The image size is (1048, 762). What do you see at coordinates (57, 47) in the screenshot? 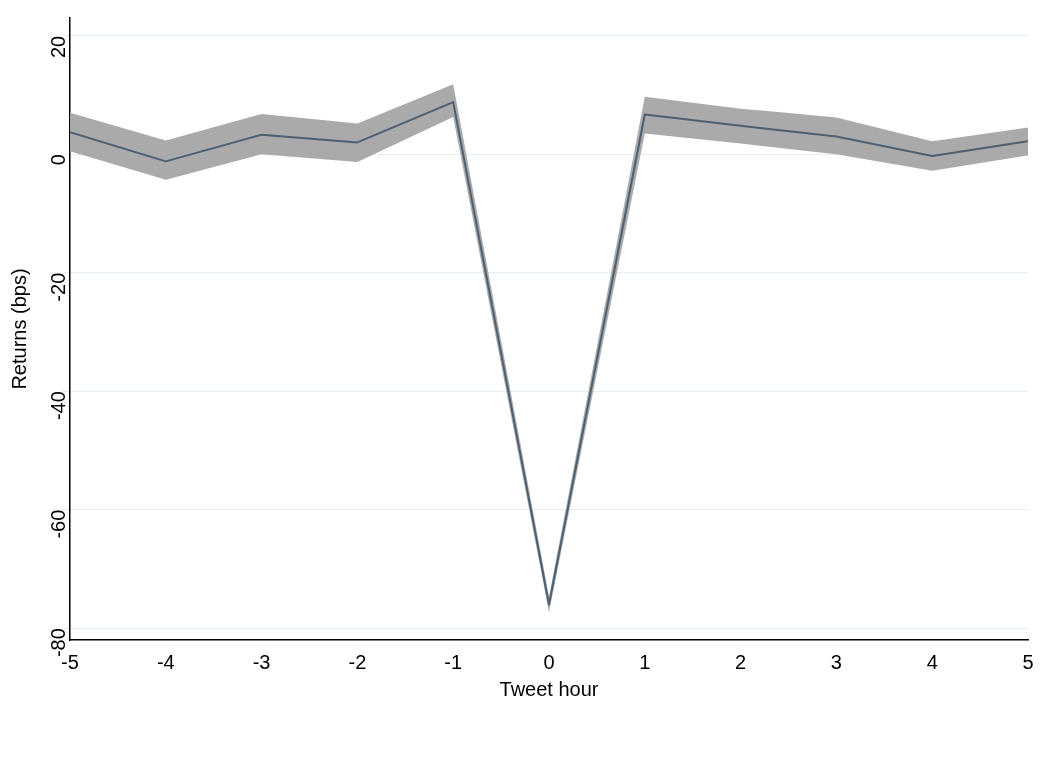
I see `y-tick-label: 20` at bounding box center [57, 47].